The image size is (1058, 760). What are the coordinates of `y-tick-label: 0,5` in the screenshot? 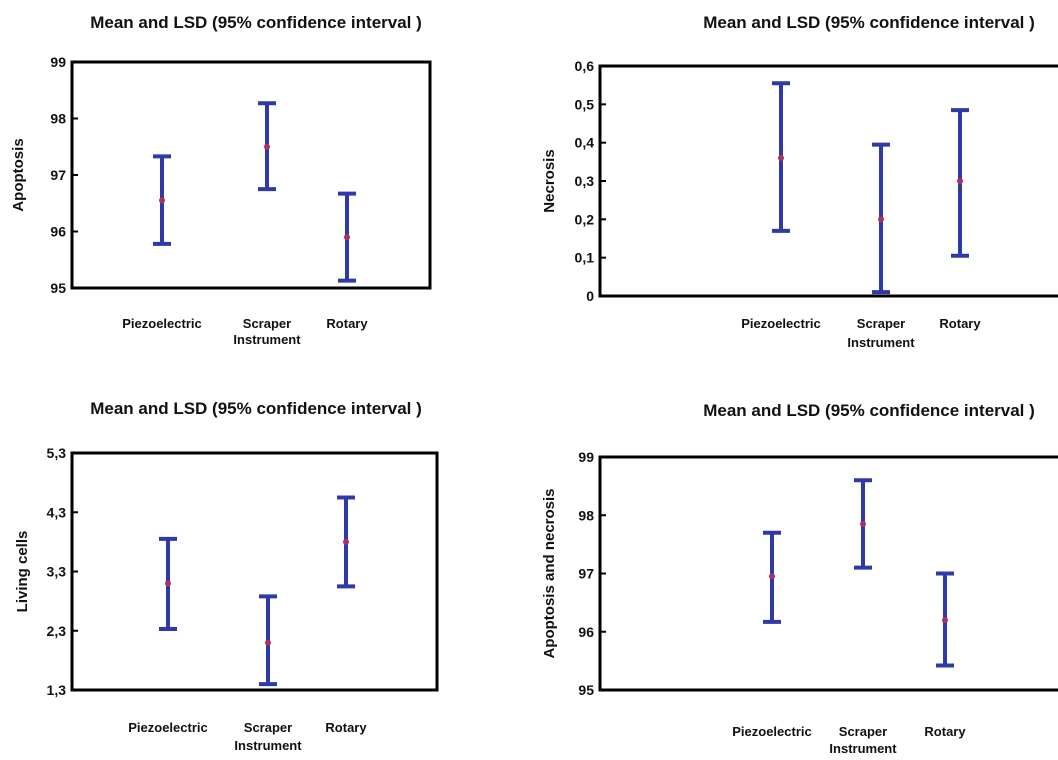 It's located at (585, 104).